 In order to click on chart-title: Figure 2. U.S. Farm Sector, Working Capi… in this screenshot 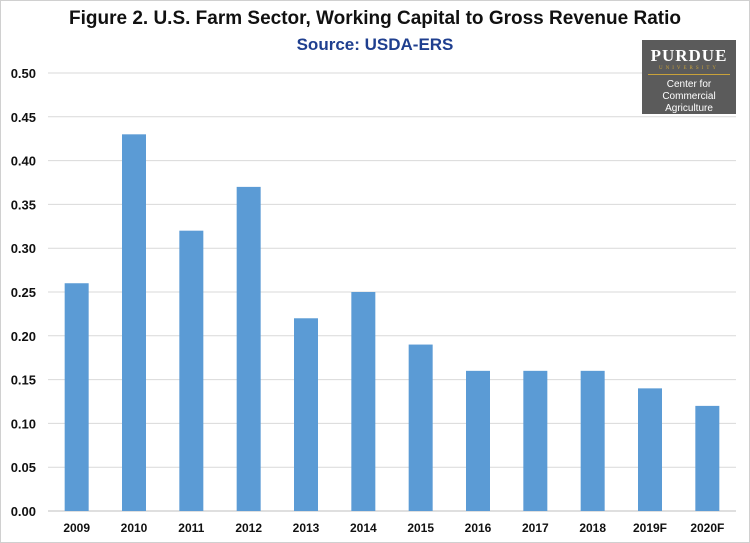, I will do `click(374, 18)`.